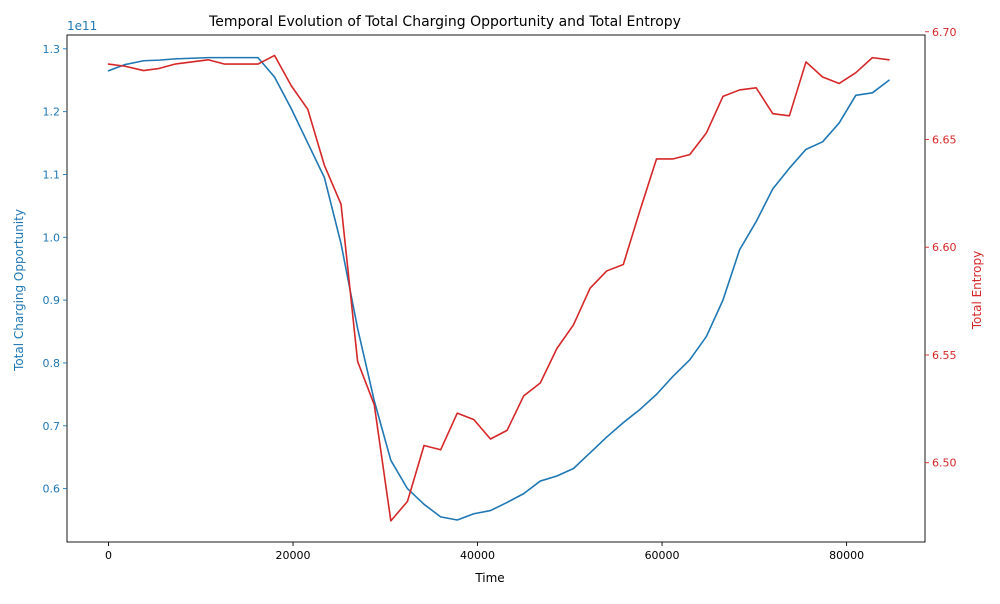 The height and width of the screenshot is (604, 1000). I want to click on y-left-tick-label: 0.9, so click(52, 300).